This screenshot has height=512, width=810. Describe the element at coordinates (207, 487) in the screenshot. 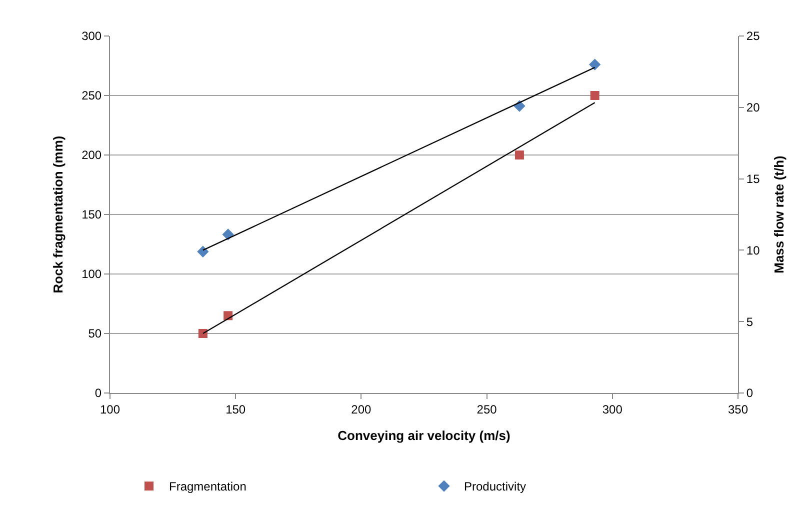

I see `legend-label: Fragmentation` at that location.